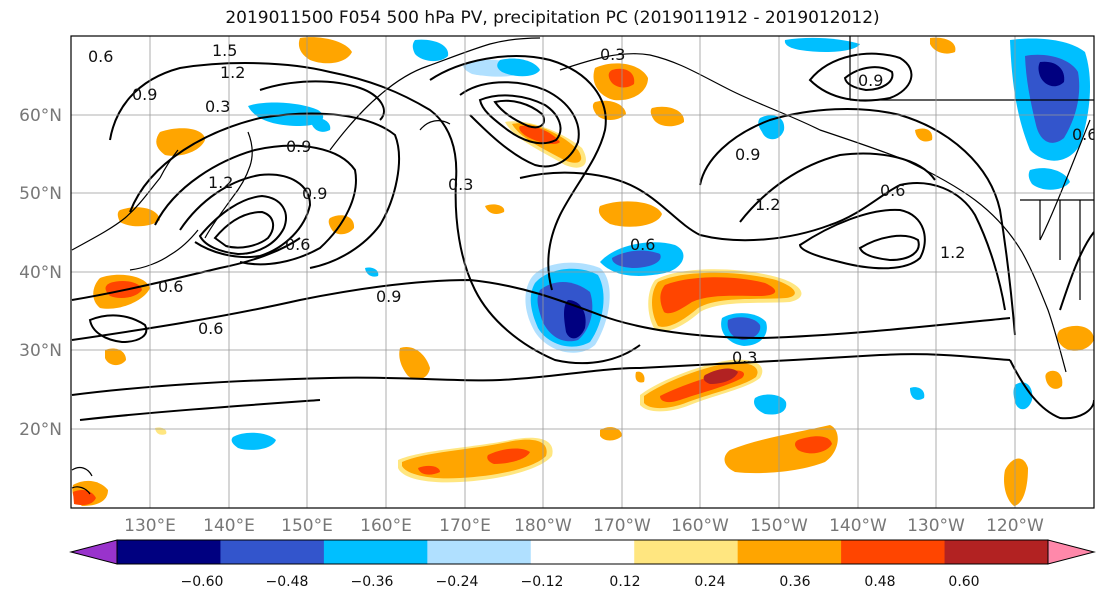 This screenshot has height=601, width=1105. I want to click on colorbar-tick-label: 0.60, so click(963, 582).